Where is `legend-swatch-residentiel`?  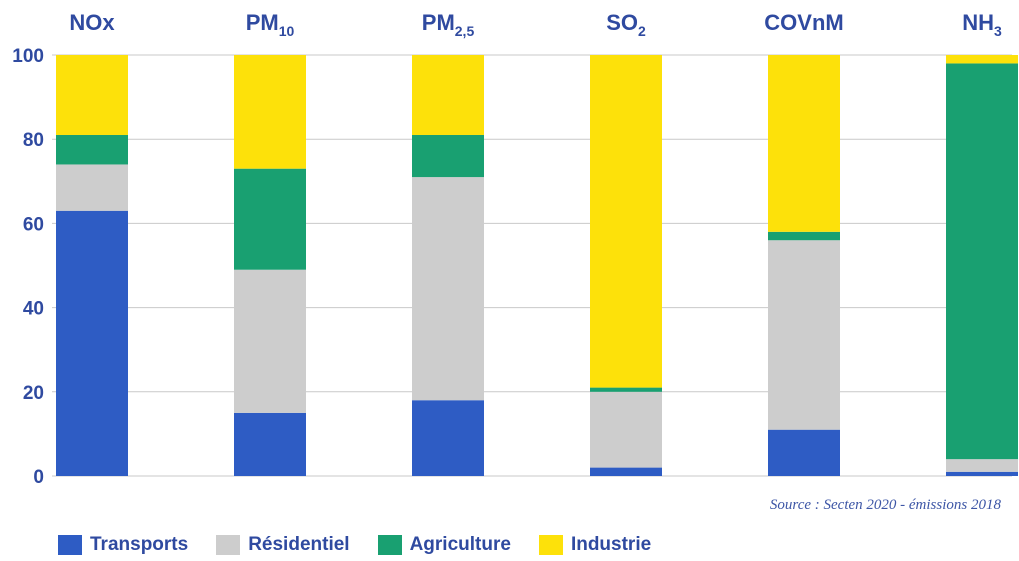 legend-swatch-residentiel is located at coordinates (228, 545).